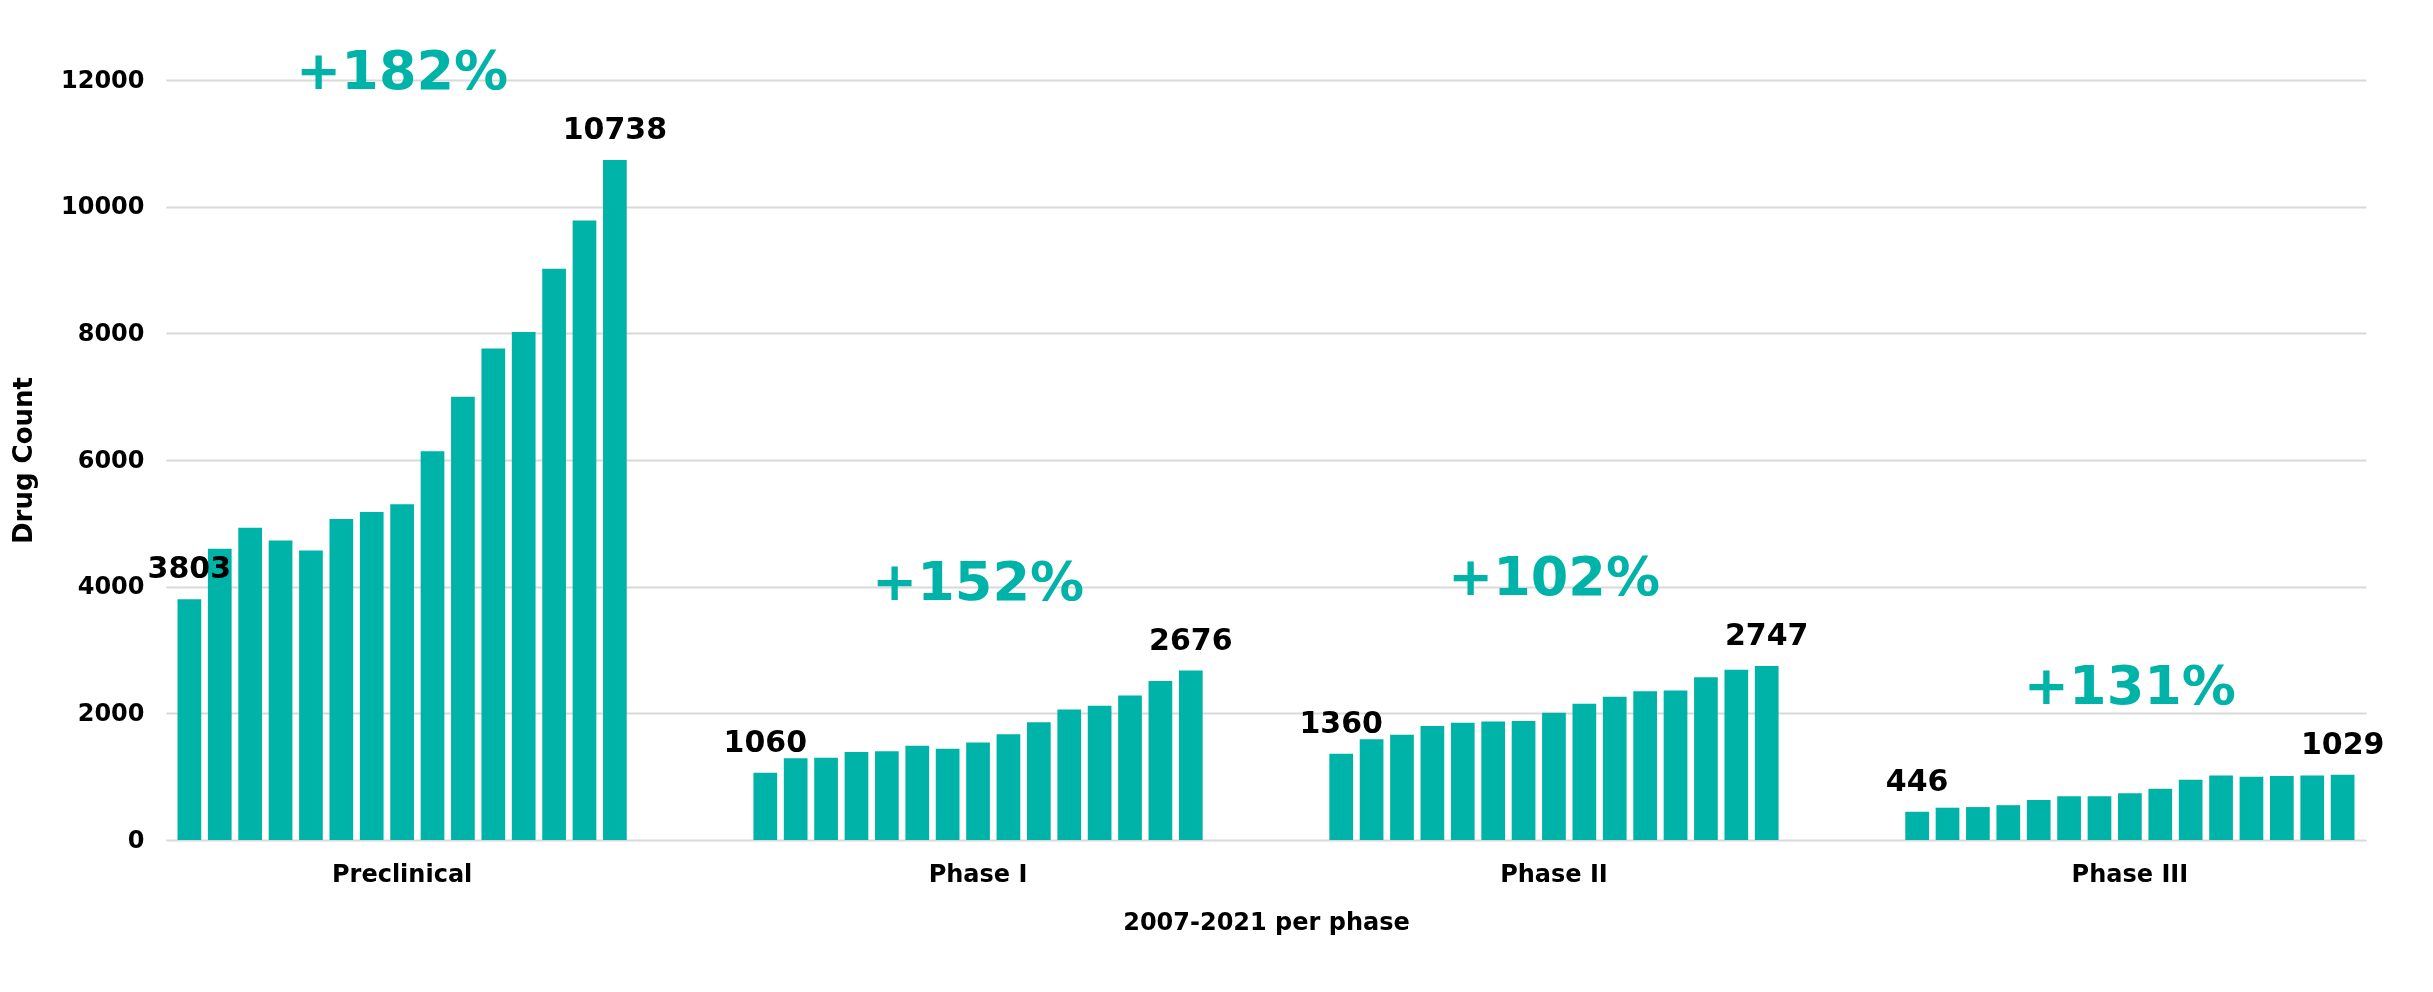 The width and height of the screenshot is (2433, 992). What do you see at coordinates (111, 712) in the screenshot?
I see `y-tick-label: 2000` at bounding box center [111, 712].